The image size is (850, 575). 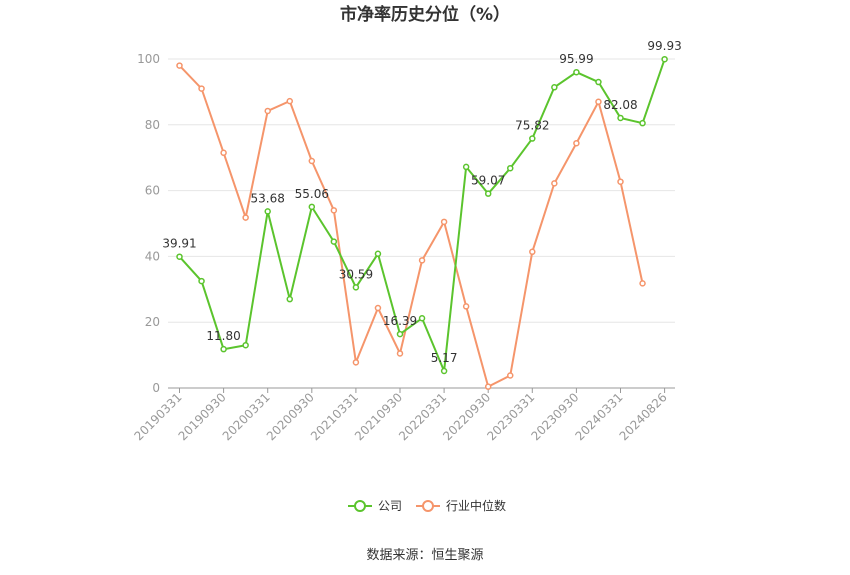 What do you see at coordinates (268, 198) in the screenshot?
I see `data-label: 53.68` at bounding box center [268, 198].